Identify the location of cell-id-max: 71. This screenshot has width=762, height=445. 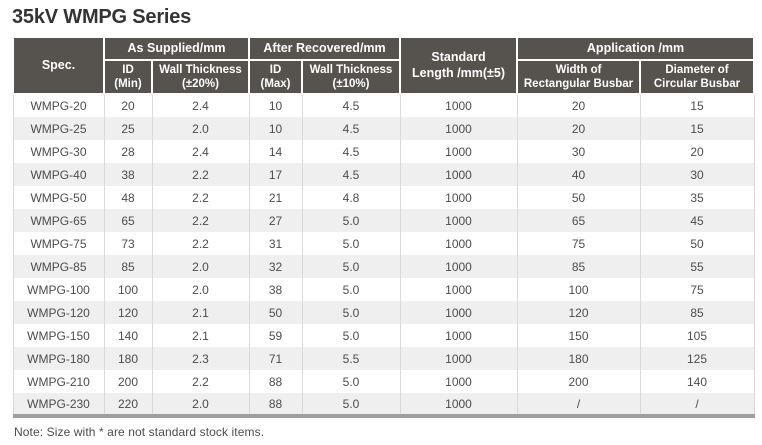
(275, 358).